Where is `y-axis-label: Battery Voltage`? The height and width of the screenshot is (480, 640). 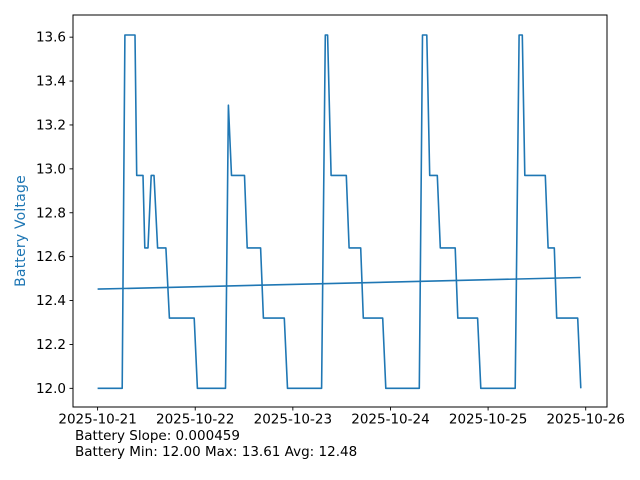 y-axis-label: Battery Voltage is located at coordinates (21, 231).